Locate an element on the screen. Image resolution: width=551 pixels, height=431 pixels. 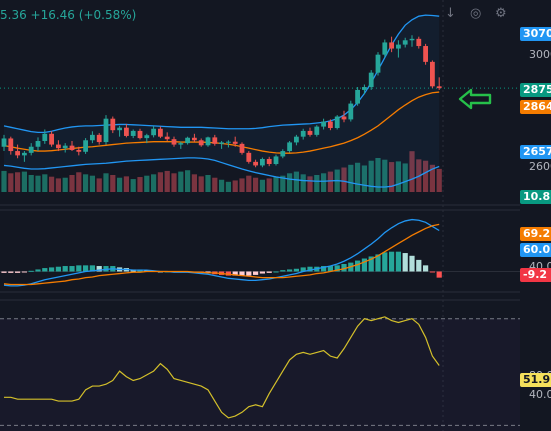
macd-tag: 60.0 is located at coordinates (535, 250).